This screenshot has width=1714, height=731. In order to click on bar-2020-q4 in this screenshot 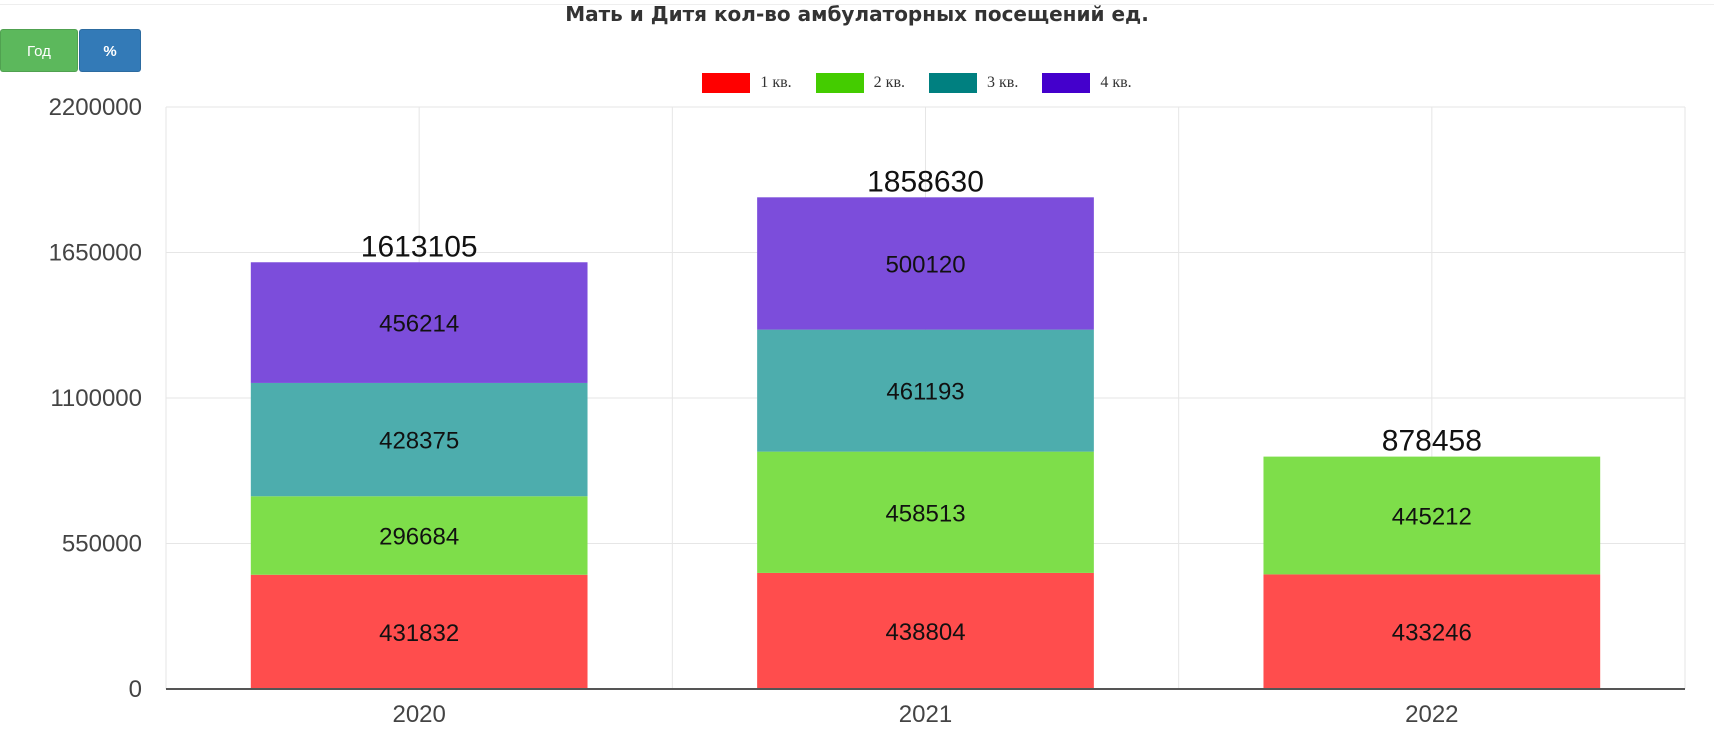, I will do `click(419, 322)`.